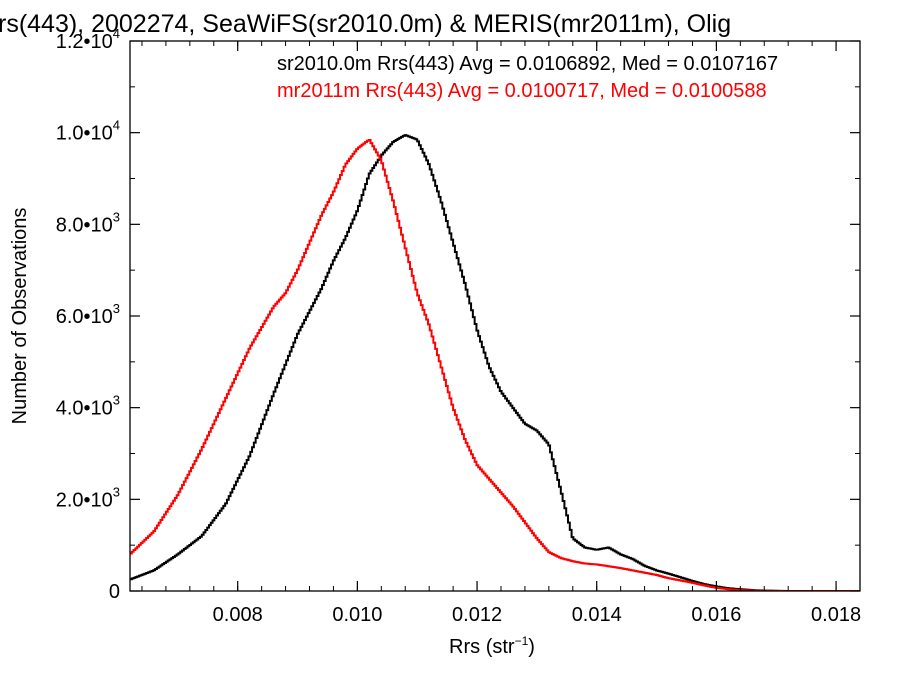 The height and width of the screenshot is (675, 900). I want to click on y-tick-label-base: 6.0•10, so click(84, 317).